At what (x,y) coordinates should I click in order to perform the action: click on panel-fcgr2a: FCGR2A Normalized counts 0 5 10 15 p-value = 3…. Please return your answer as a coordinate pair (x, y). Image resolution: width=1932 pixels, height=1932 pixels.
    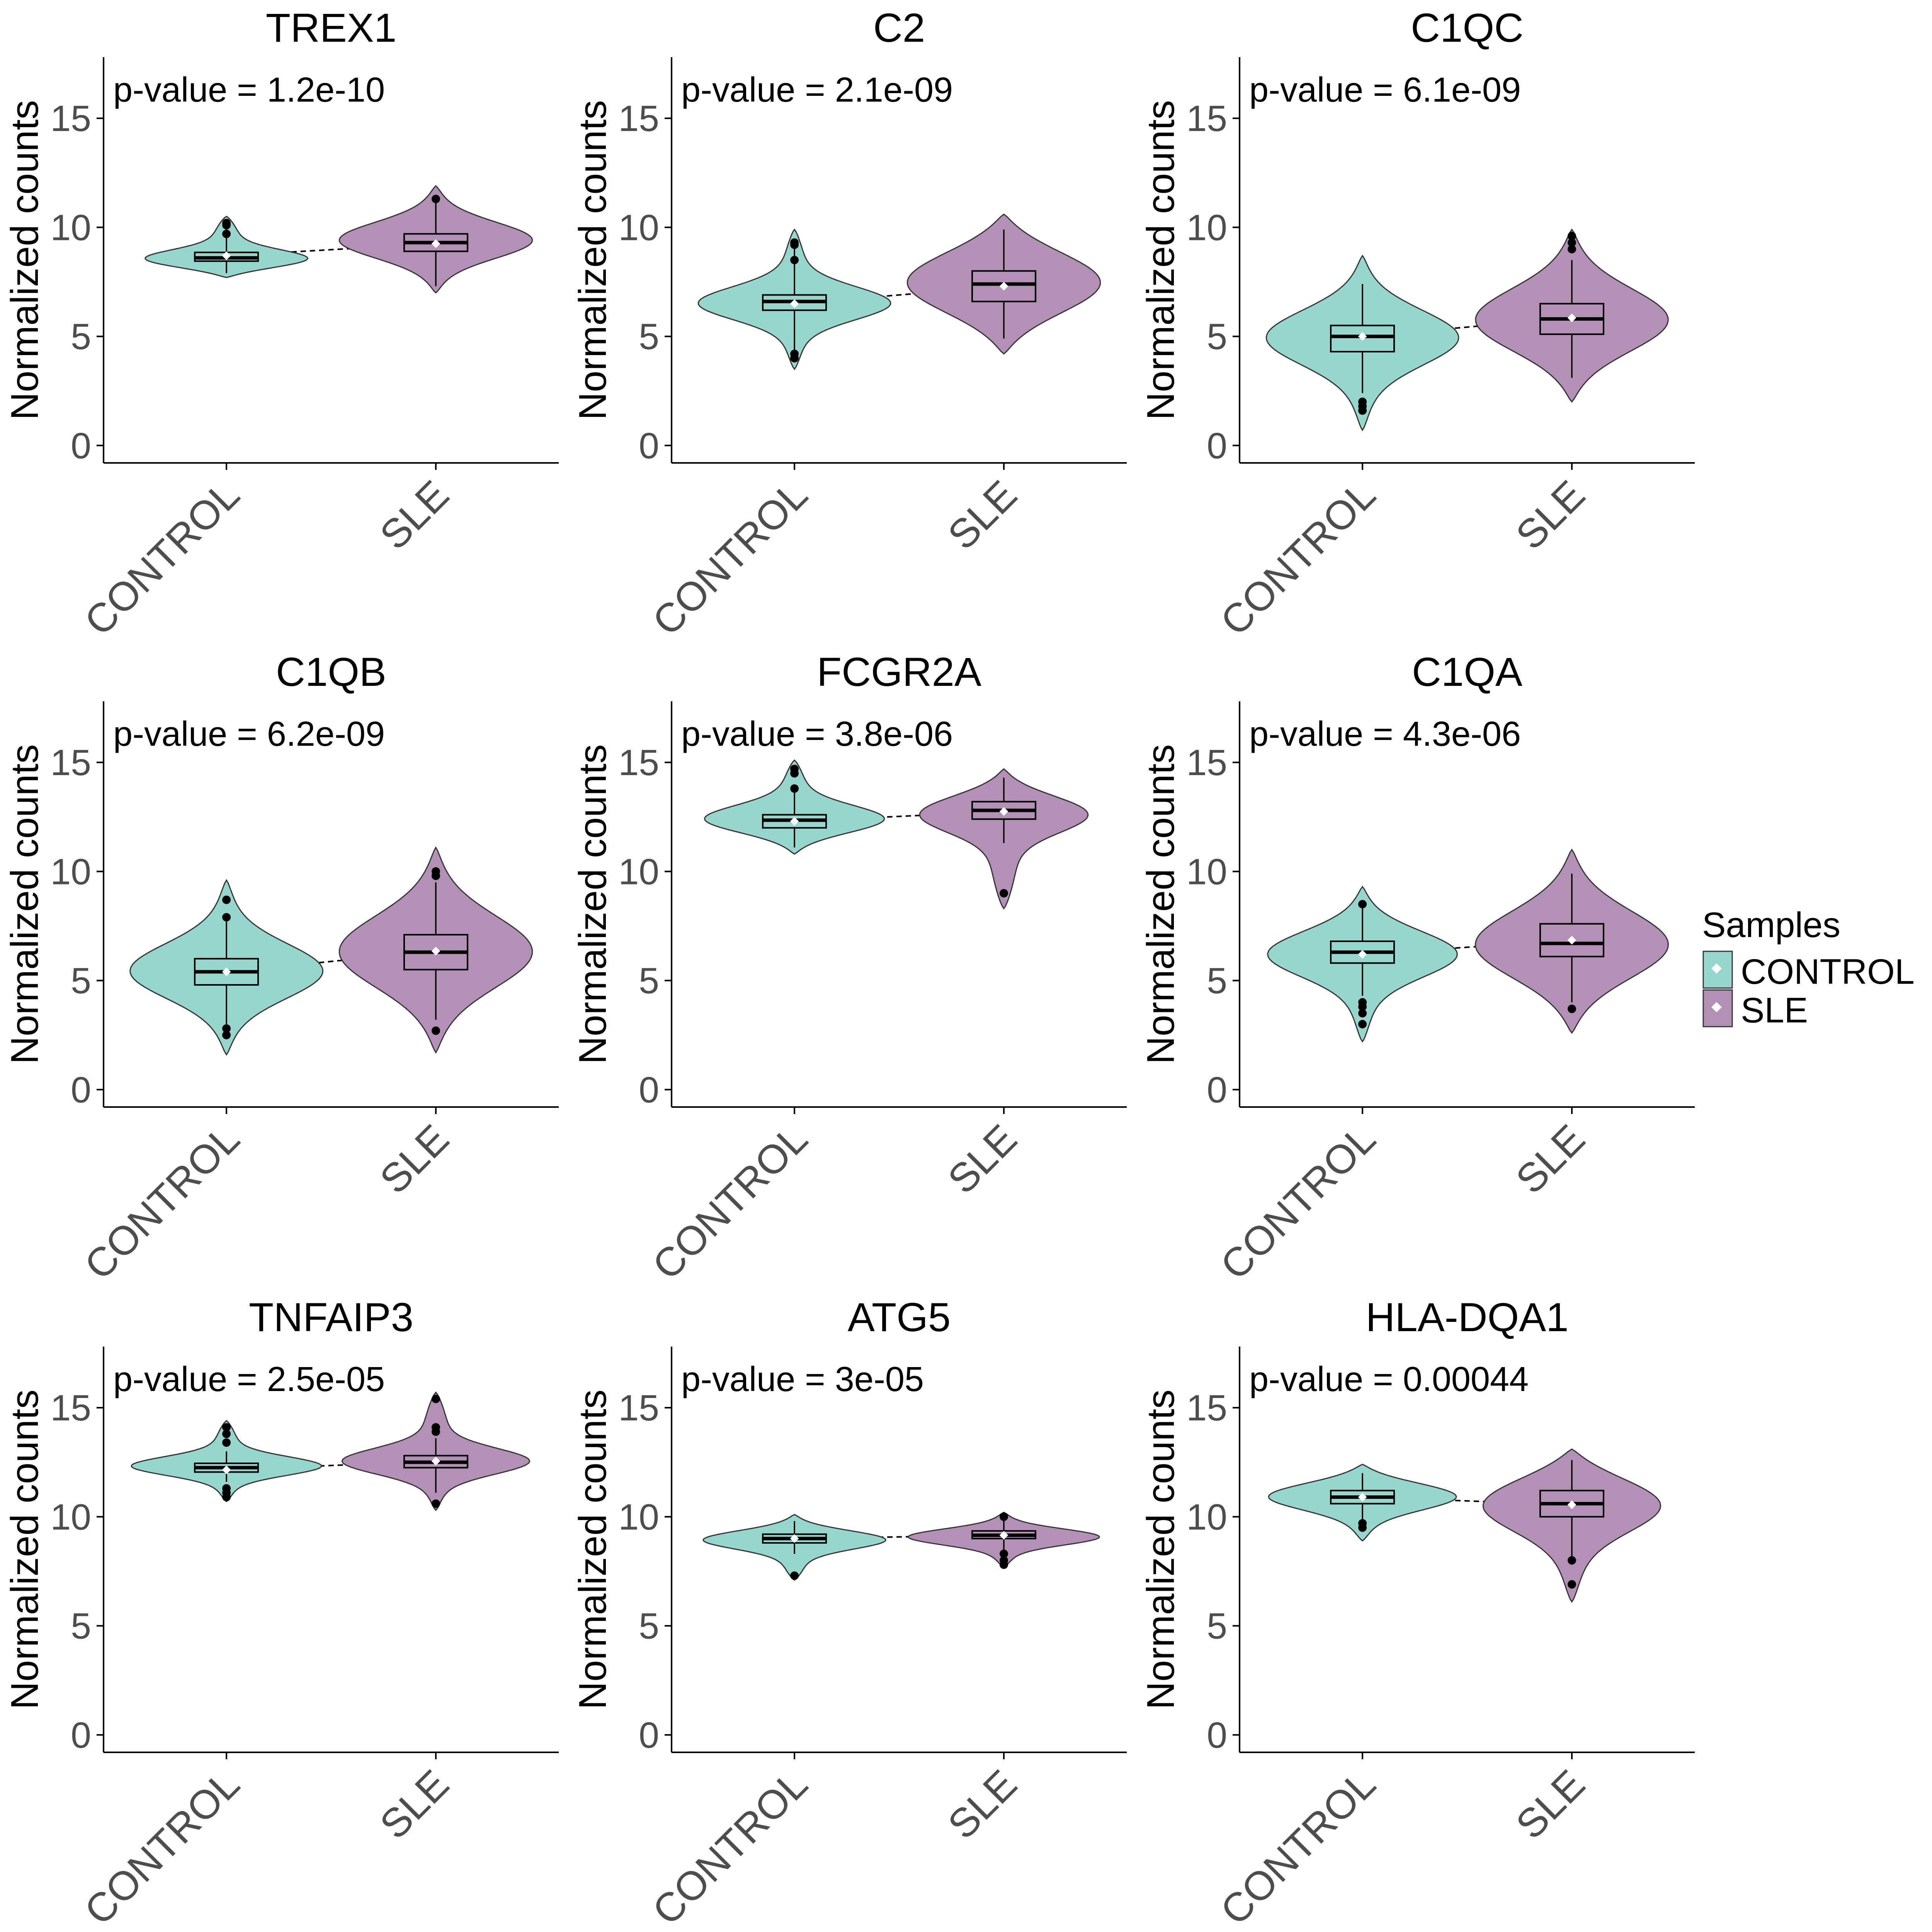
    Looking at the image, I should click on (849, 969).